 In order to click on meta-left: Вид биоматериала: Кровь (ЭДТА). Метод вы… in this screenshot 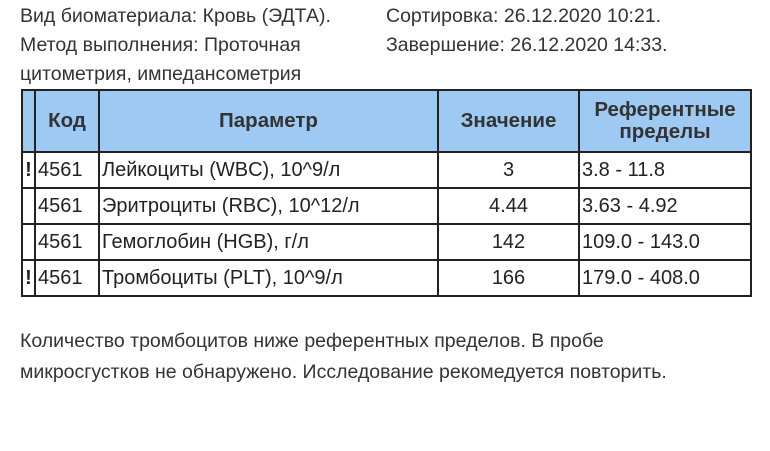, I will do `click(200, 45)`.